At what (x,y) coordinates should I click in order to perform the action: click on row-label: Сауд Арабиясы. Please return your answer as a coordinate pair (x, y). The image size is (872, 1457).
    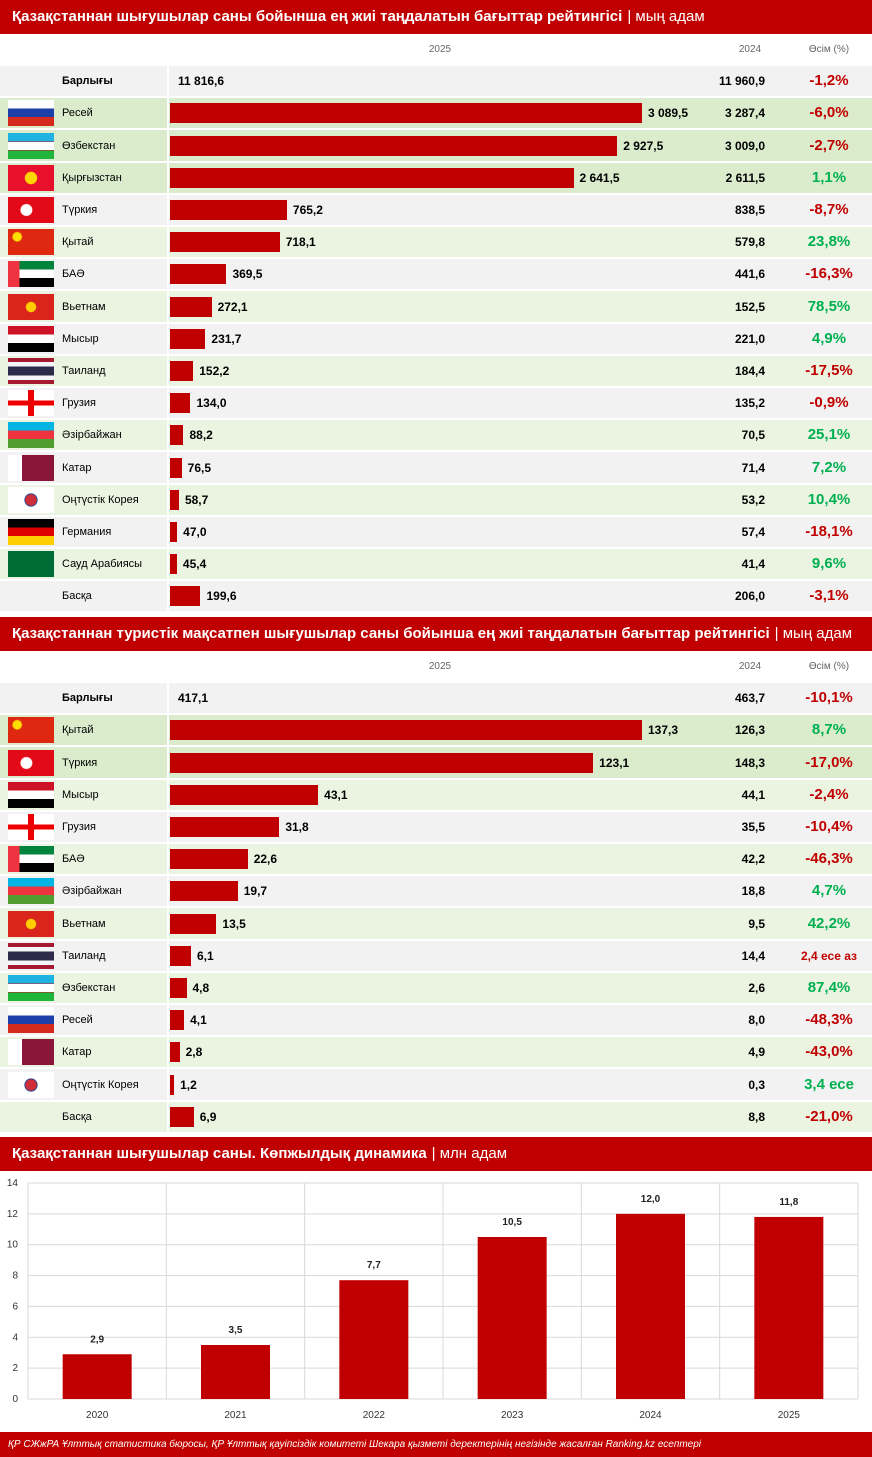
    Looking at the image, I should click on (102, 564).